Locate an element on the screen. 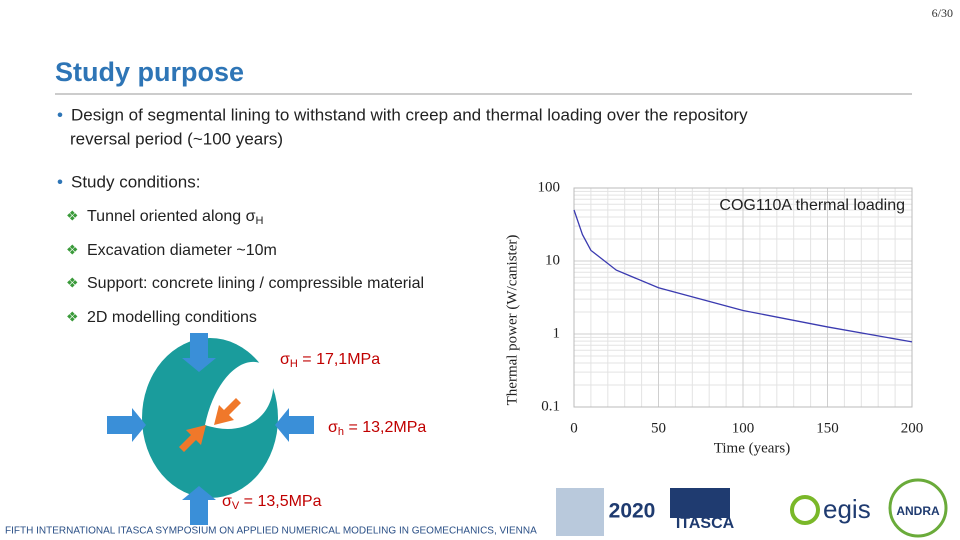 The image size is (960, 540). stress-label: σV = 13,5MPa is located at coordinates (272, 502).